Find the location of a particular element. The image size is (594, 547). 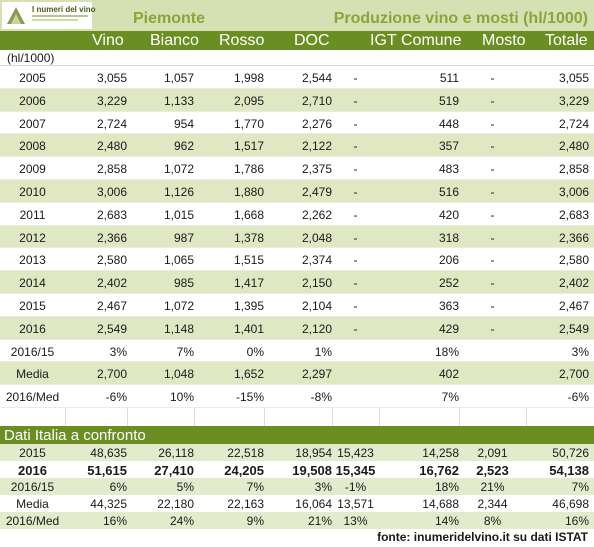

cell-vino: 2,366 is located at coordinates (111, 237).